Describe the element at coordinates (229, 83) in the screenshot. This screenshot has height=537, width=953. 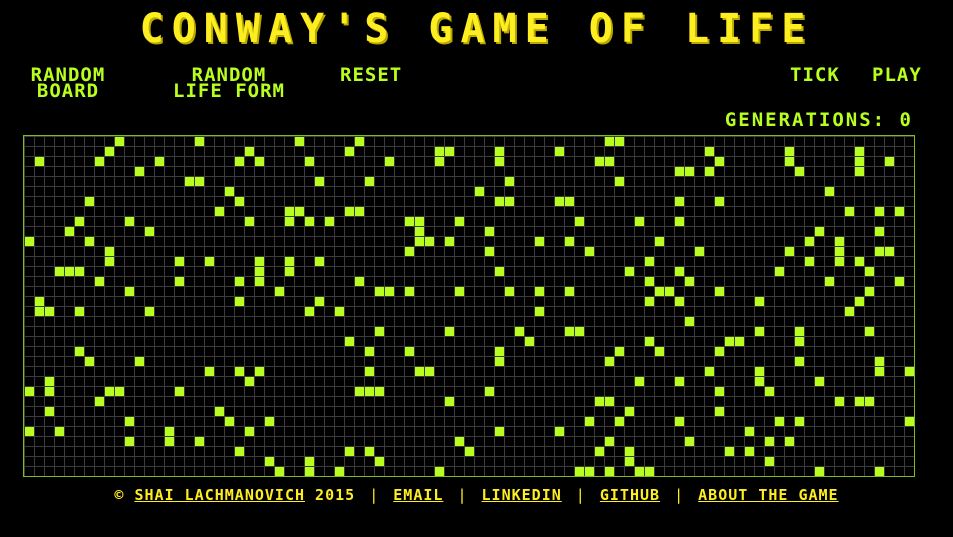
I see `random-life-form-button: RANDOM LIFE FORM` at that location.